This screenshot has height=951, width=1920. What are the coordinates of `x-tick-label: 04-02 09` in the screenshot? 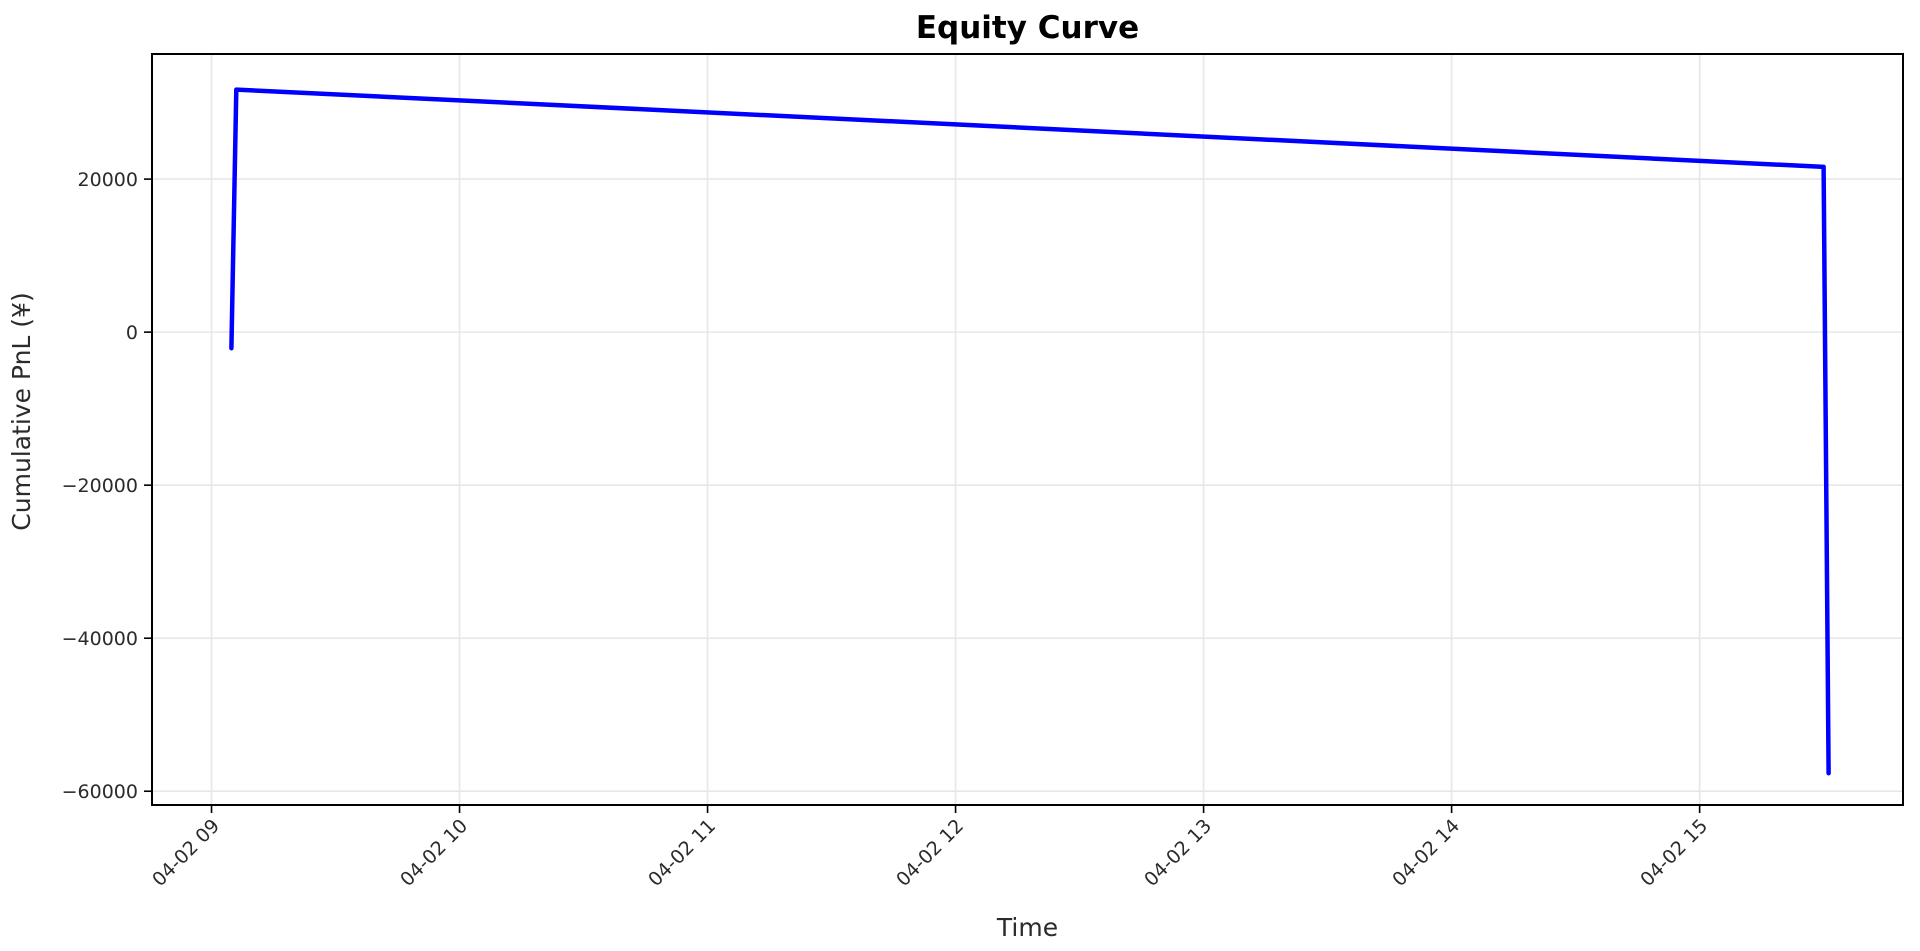 It's located at (186, 853).